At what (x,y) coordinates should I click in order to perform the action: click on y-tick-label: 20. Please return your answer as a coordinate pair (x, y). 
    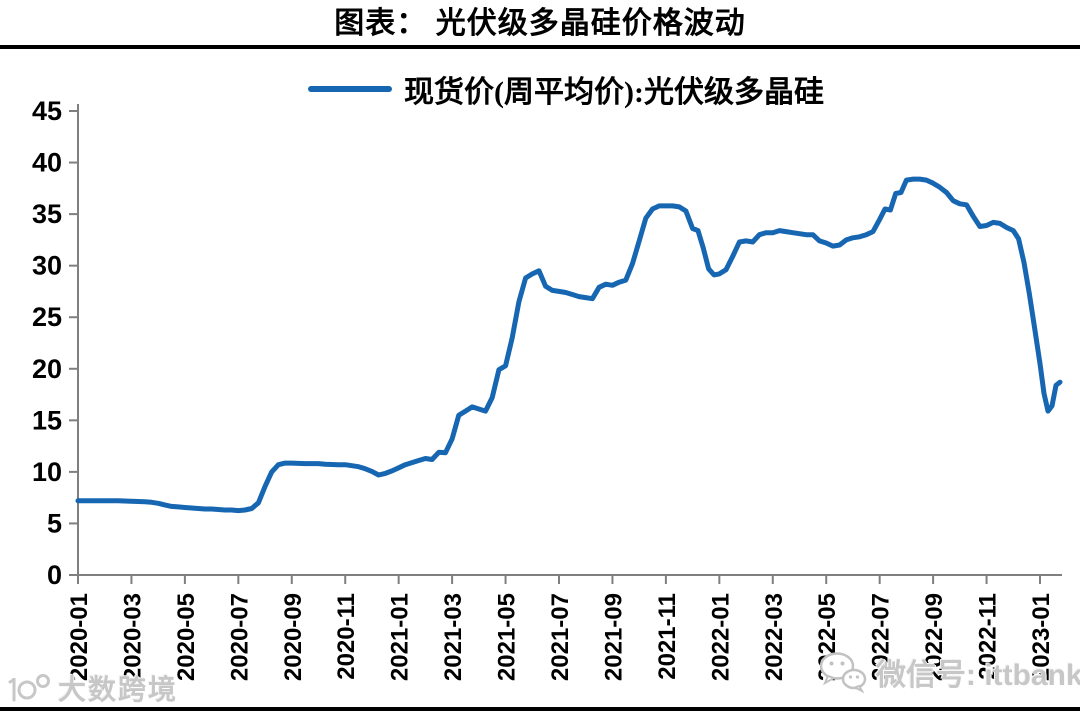
    Looking at the image, I should click on (47, 369).